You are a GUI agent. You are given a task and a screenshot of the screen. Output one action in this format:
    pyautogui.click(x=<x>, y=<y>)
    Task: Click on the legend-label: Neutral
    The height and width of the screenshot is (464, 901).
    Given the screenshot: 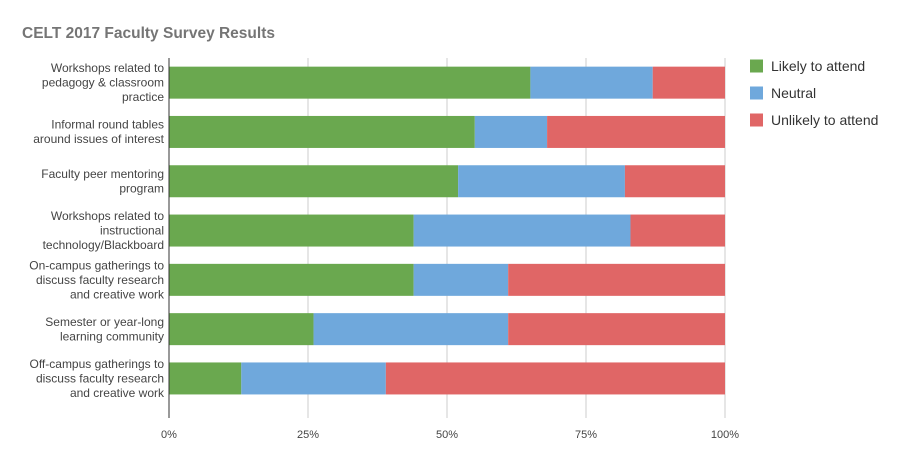 What is the action you would take?
    pyautogui.click(x=793, y=93)
    